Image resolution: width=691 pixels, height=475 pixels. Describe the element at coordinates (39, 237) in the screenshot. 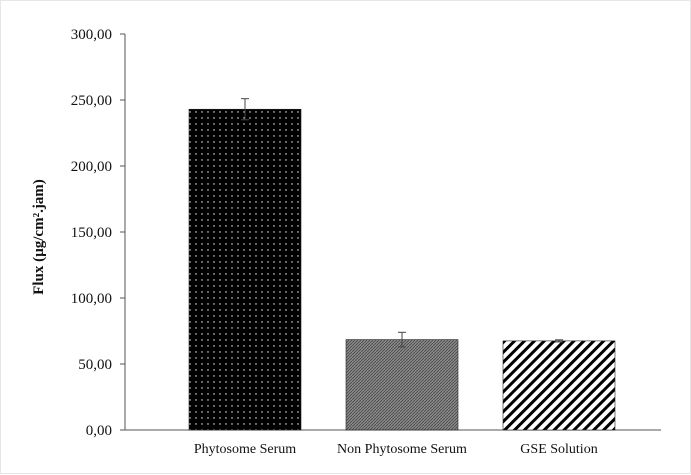

I see `y-axis-title: Flux (µg/cm².jam)` at that location.